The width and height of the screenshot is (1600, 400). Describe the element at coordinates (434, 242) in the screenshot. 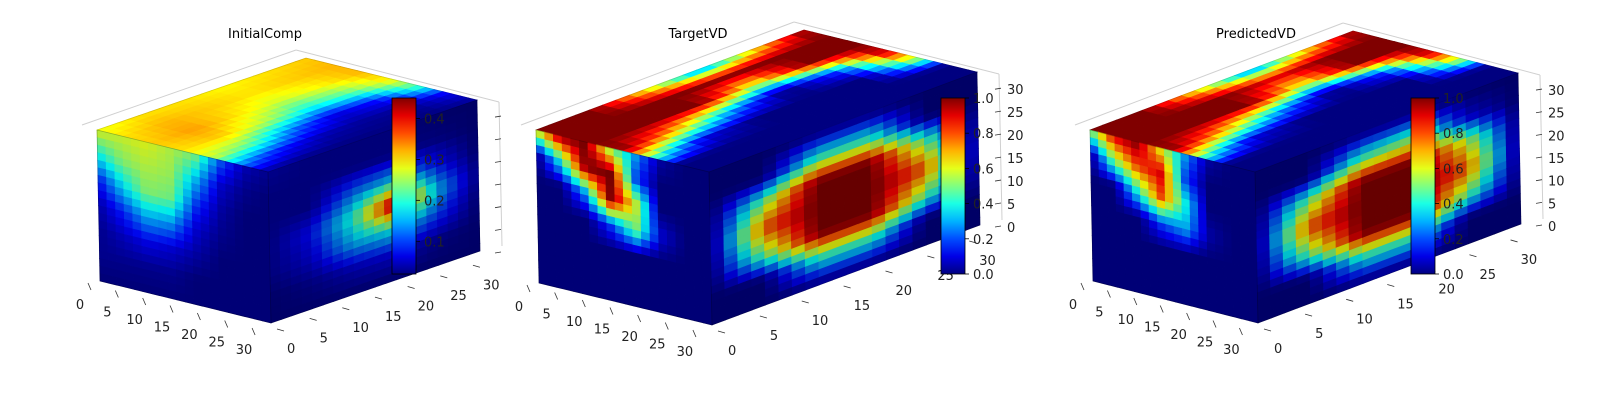

I see `colorbar-tick-label: 0.1` at that location.